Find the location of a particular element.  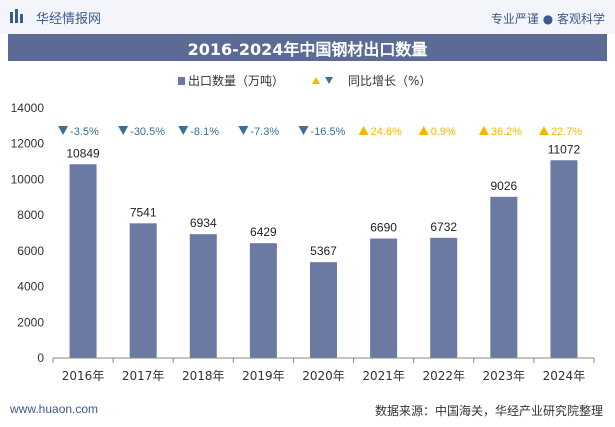

chart-title: 2016-2024年中国钢材出口数量 is located at coordinates (307, 49).